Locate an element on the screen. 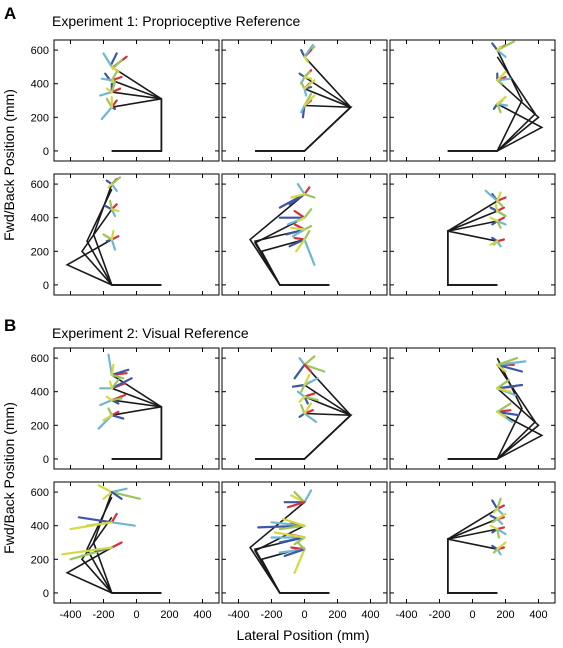 The image size is (563, 648). x-tick-label: 200 is located at coordinates (505, 615).